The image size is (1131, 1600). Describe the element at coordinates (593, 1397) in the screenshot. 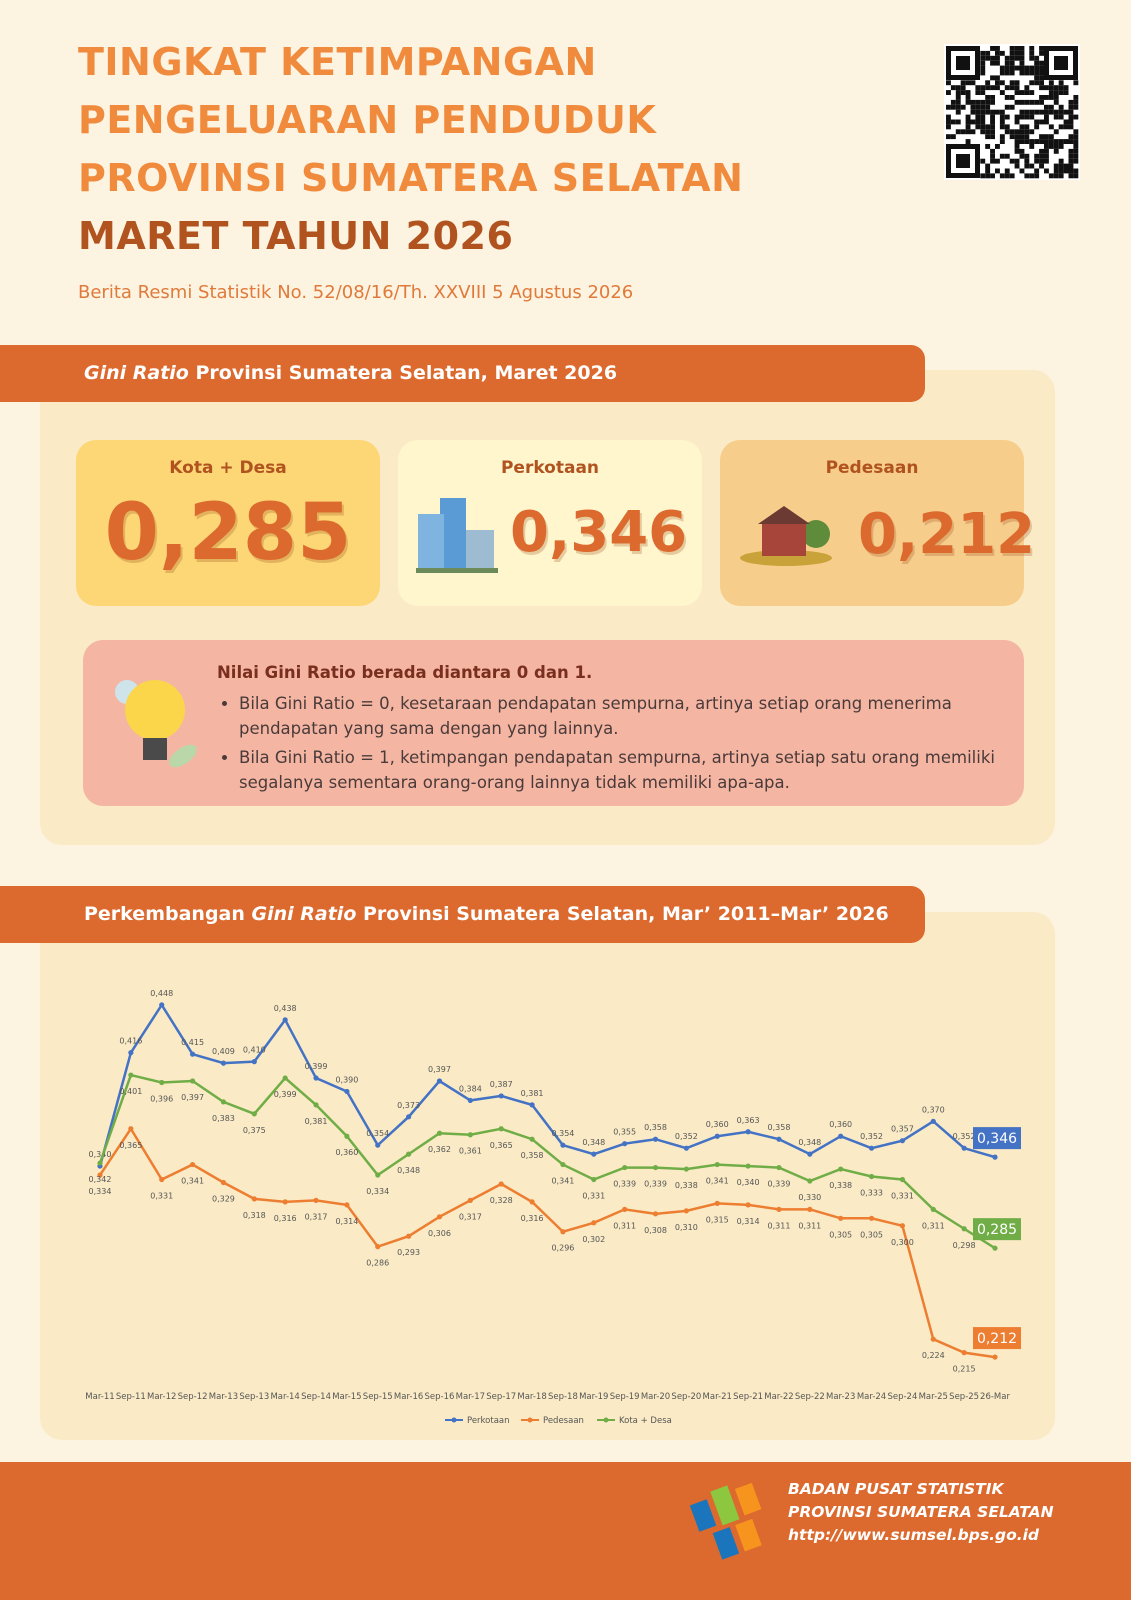

I see `x-tick-label: Mar-19` at that location.